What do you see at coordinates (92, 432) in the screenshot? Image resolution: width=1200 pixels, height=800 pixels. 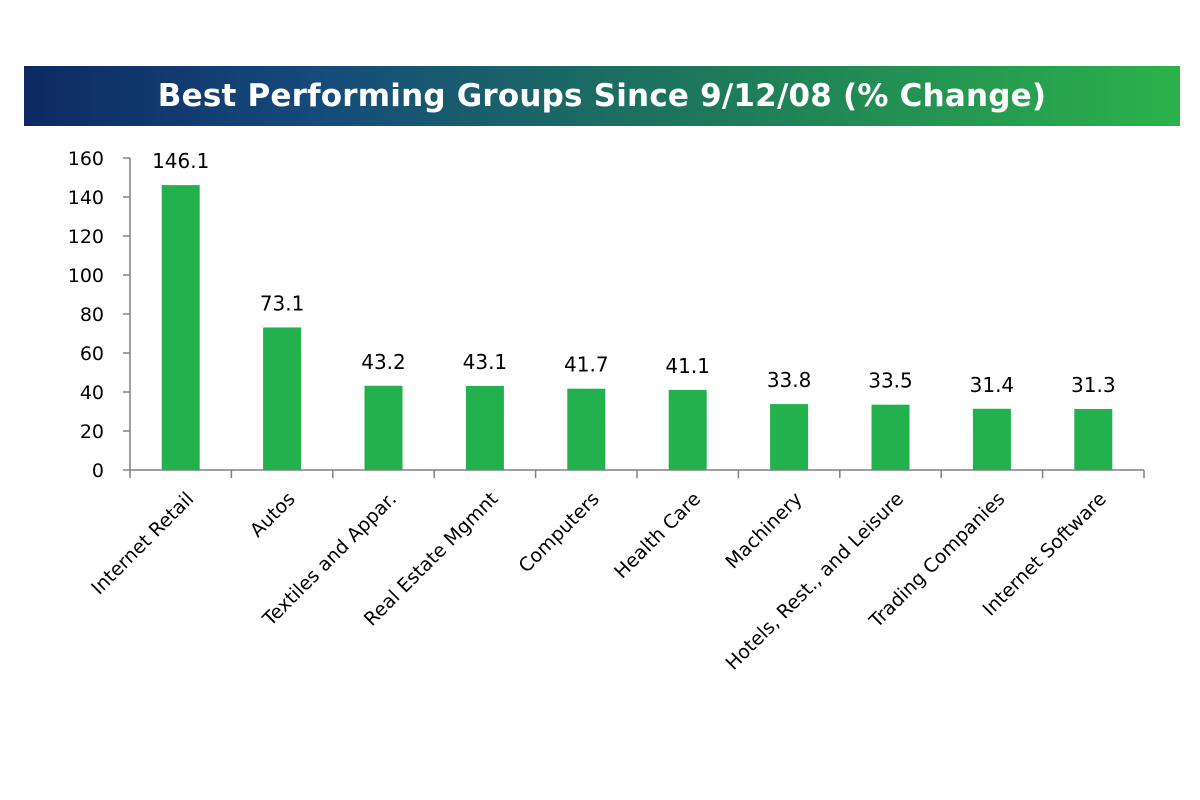 I see `y-tick-label: 20` at bounding box center [92, 432].